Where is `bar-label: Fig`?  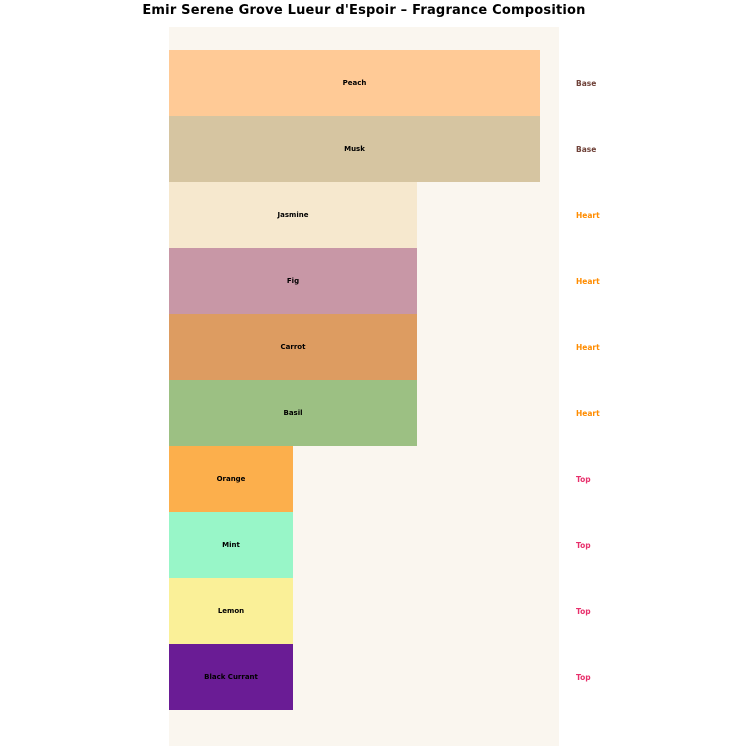 bar-label: Fig is located at coordinates (293, 281).